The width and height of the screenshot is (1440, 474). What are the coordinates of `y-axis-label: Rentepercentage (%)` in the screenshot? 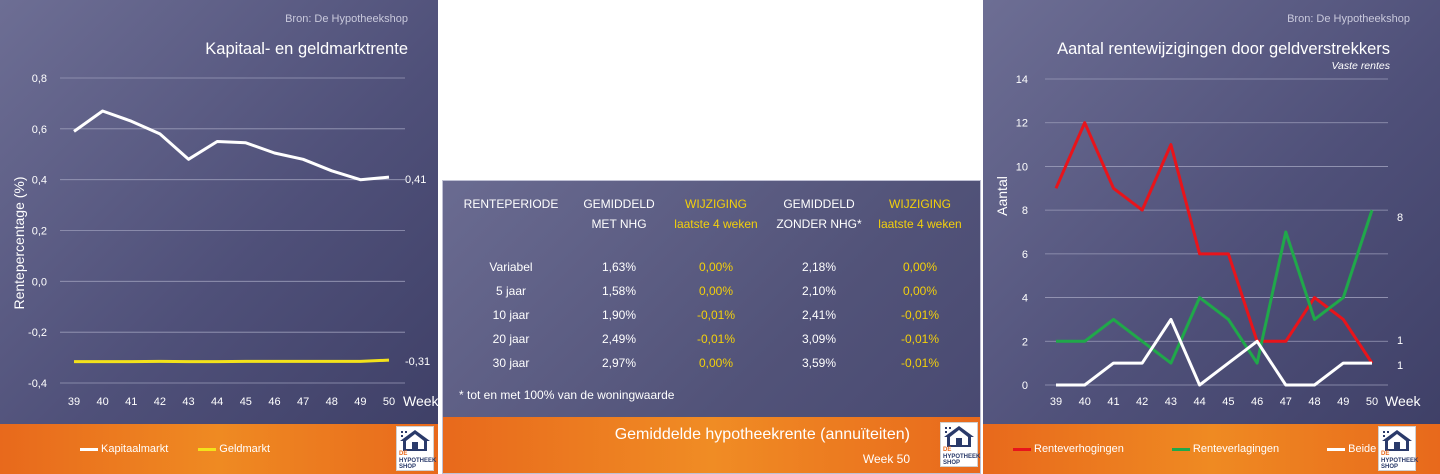 It's located at (19, 242).